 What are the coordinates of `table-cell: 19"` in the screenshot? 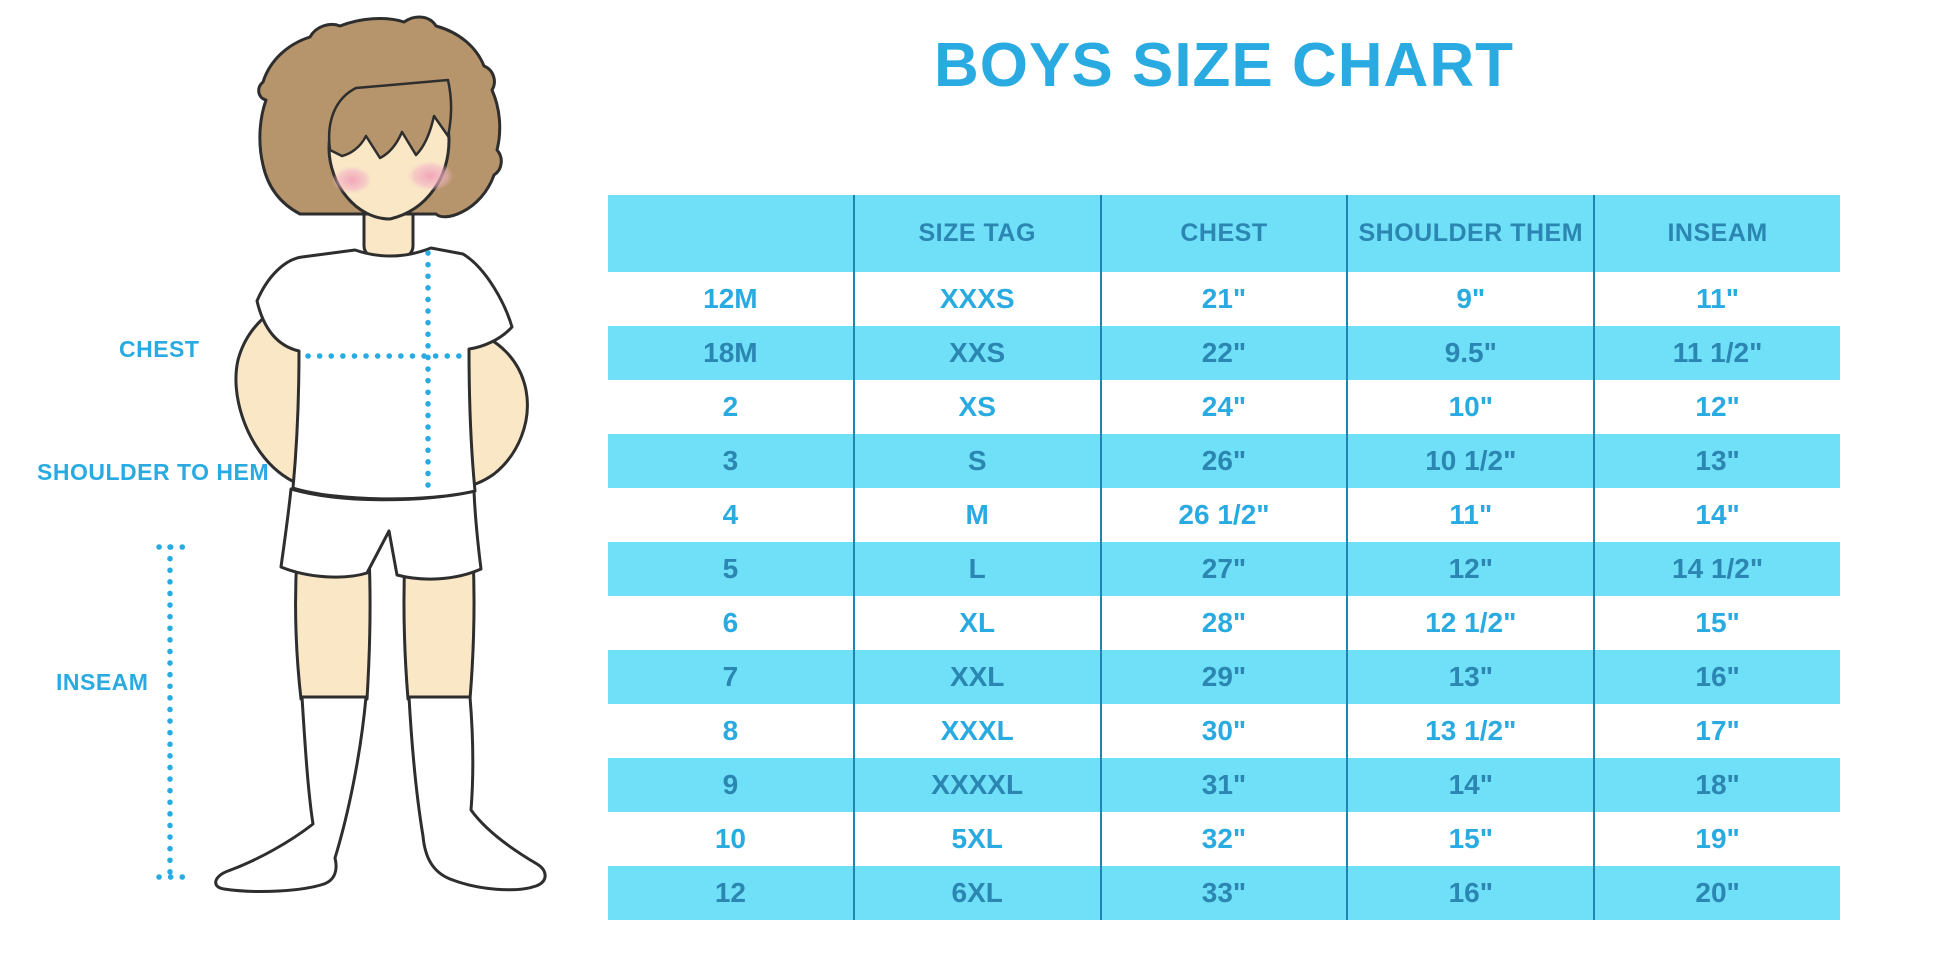 It's located at (1716, 839).